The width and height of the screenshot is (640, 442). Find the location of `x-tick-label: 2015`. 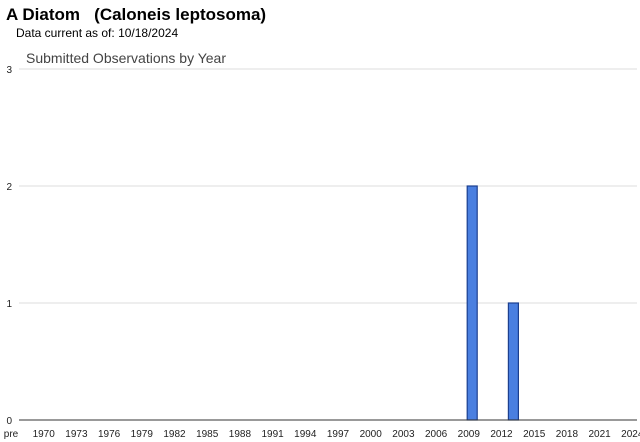

x-tick-label: 2015 is located at coordinates (534, 434).